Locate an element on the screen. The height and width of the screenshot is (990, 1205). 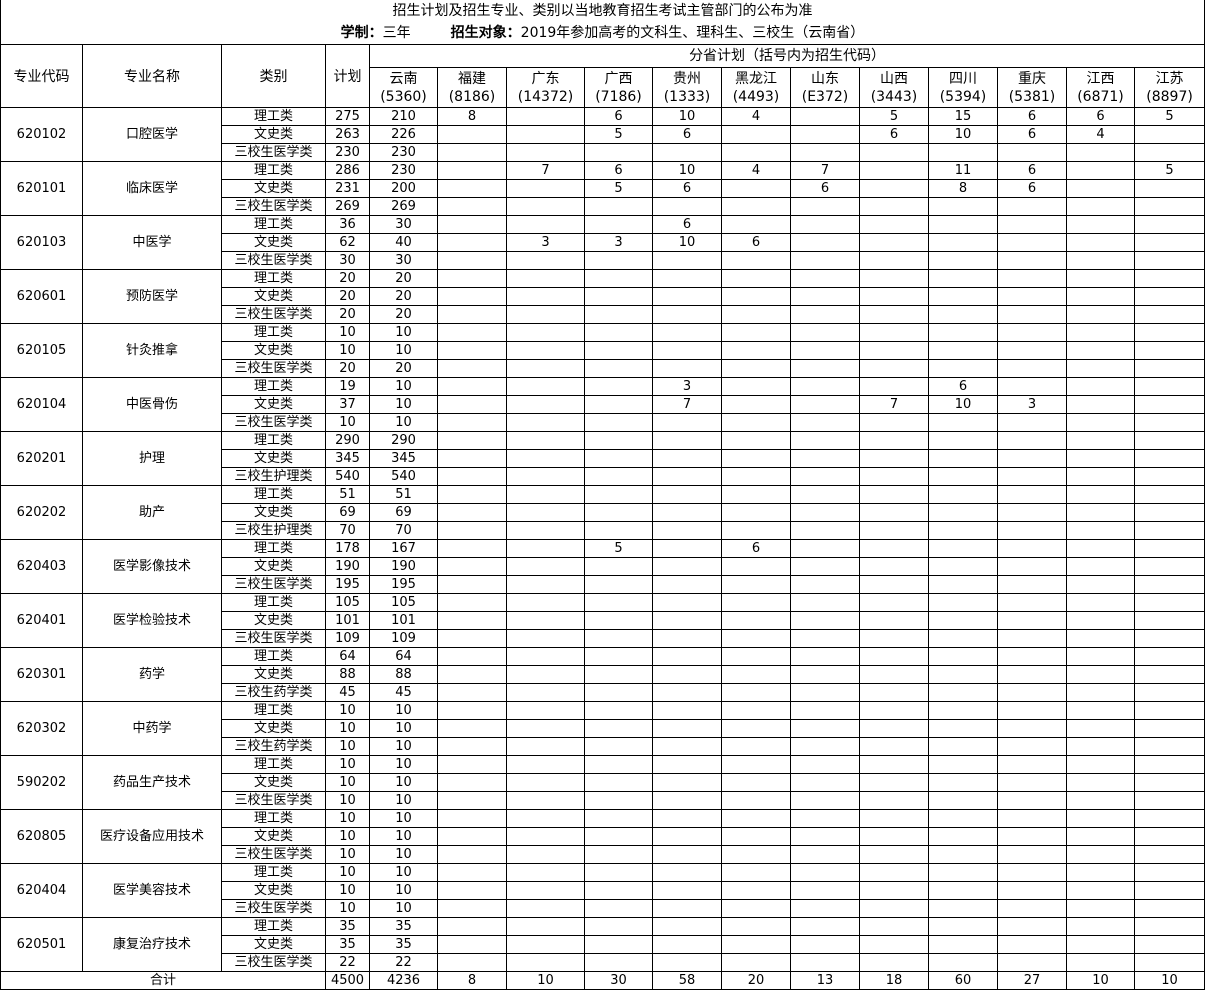
cell-plan: 88 is located at coordinates (347, 674).